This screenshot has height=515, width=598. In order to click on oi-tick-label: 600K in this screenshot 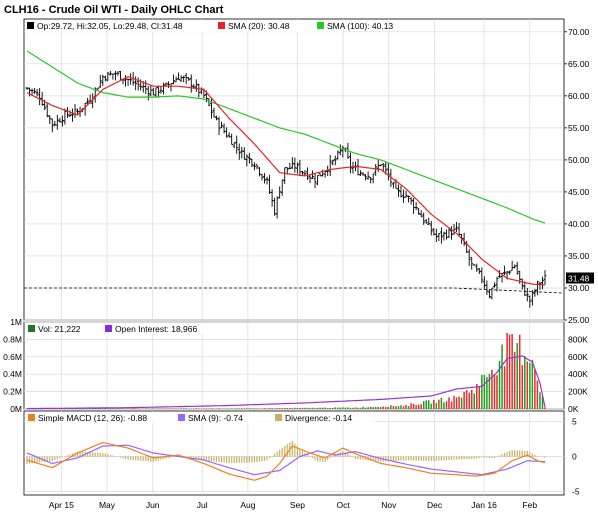, I will do `click(578, 357)`.